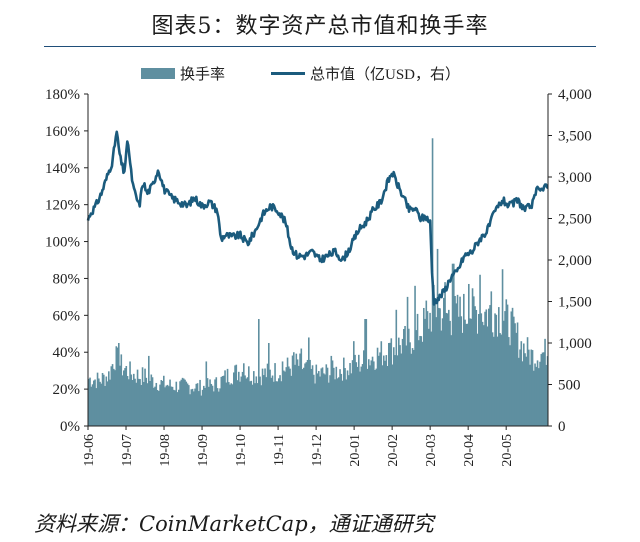 The height and width of the screenshot is (542, 640). What do you see at coordinates (165, 450) in the screenshot?
I see `x-tick-label: 19-08` at bounding box center [165, 450].